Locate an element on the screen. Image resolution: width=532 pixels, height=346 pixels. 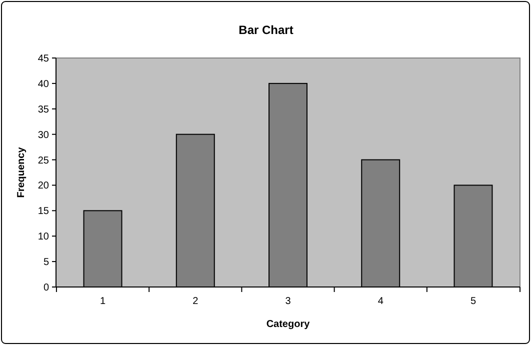
chart-title: Bar Chart is located at coordinates (266, 30).